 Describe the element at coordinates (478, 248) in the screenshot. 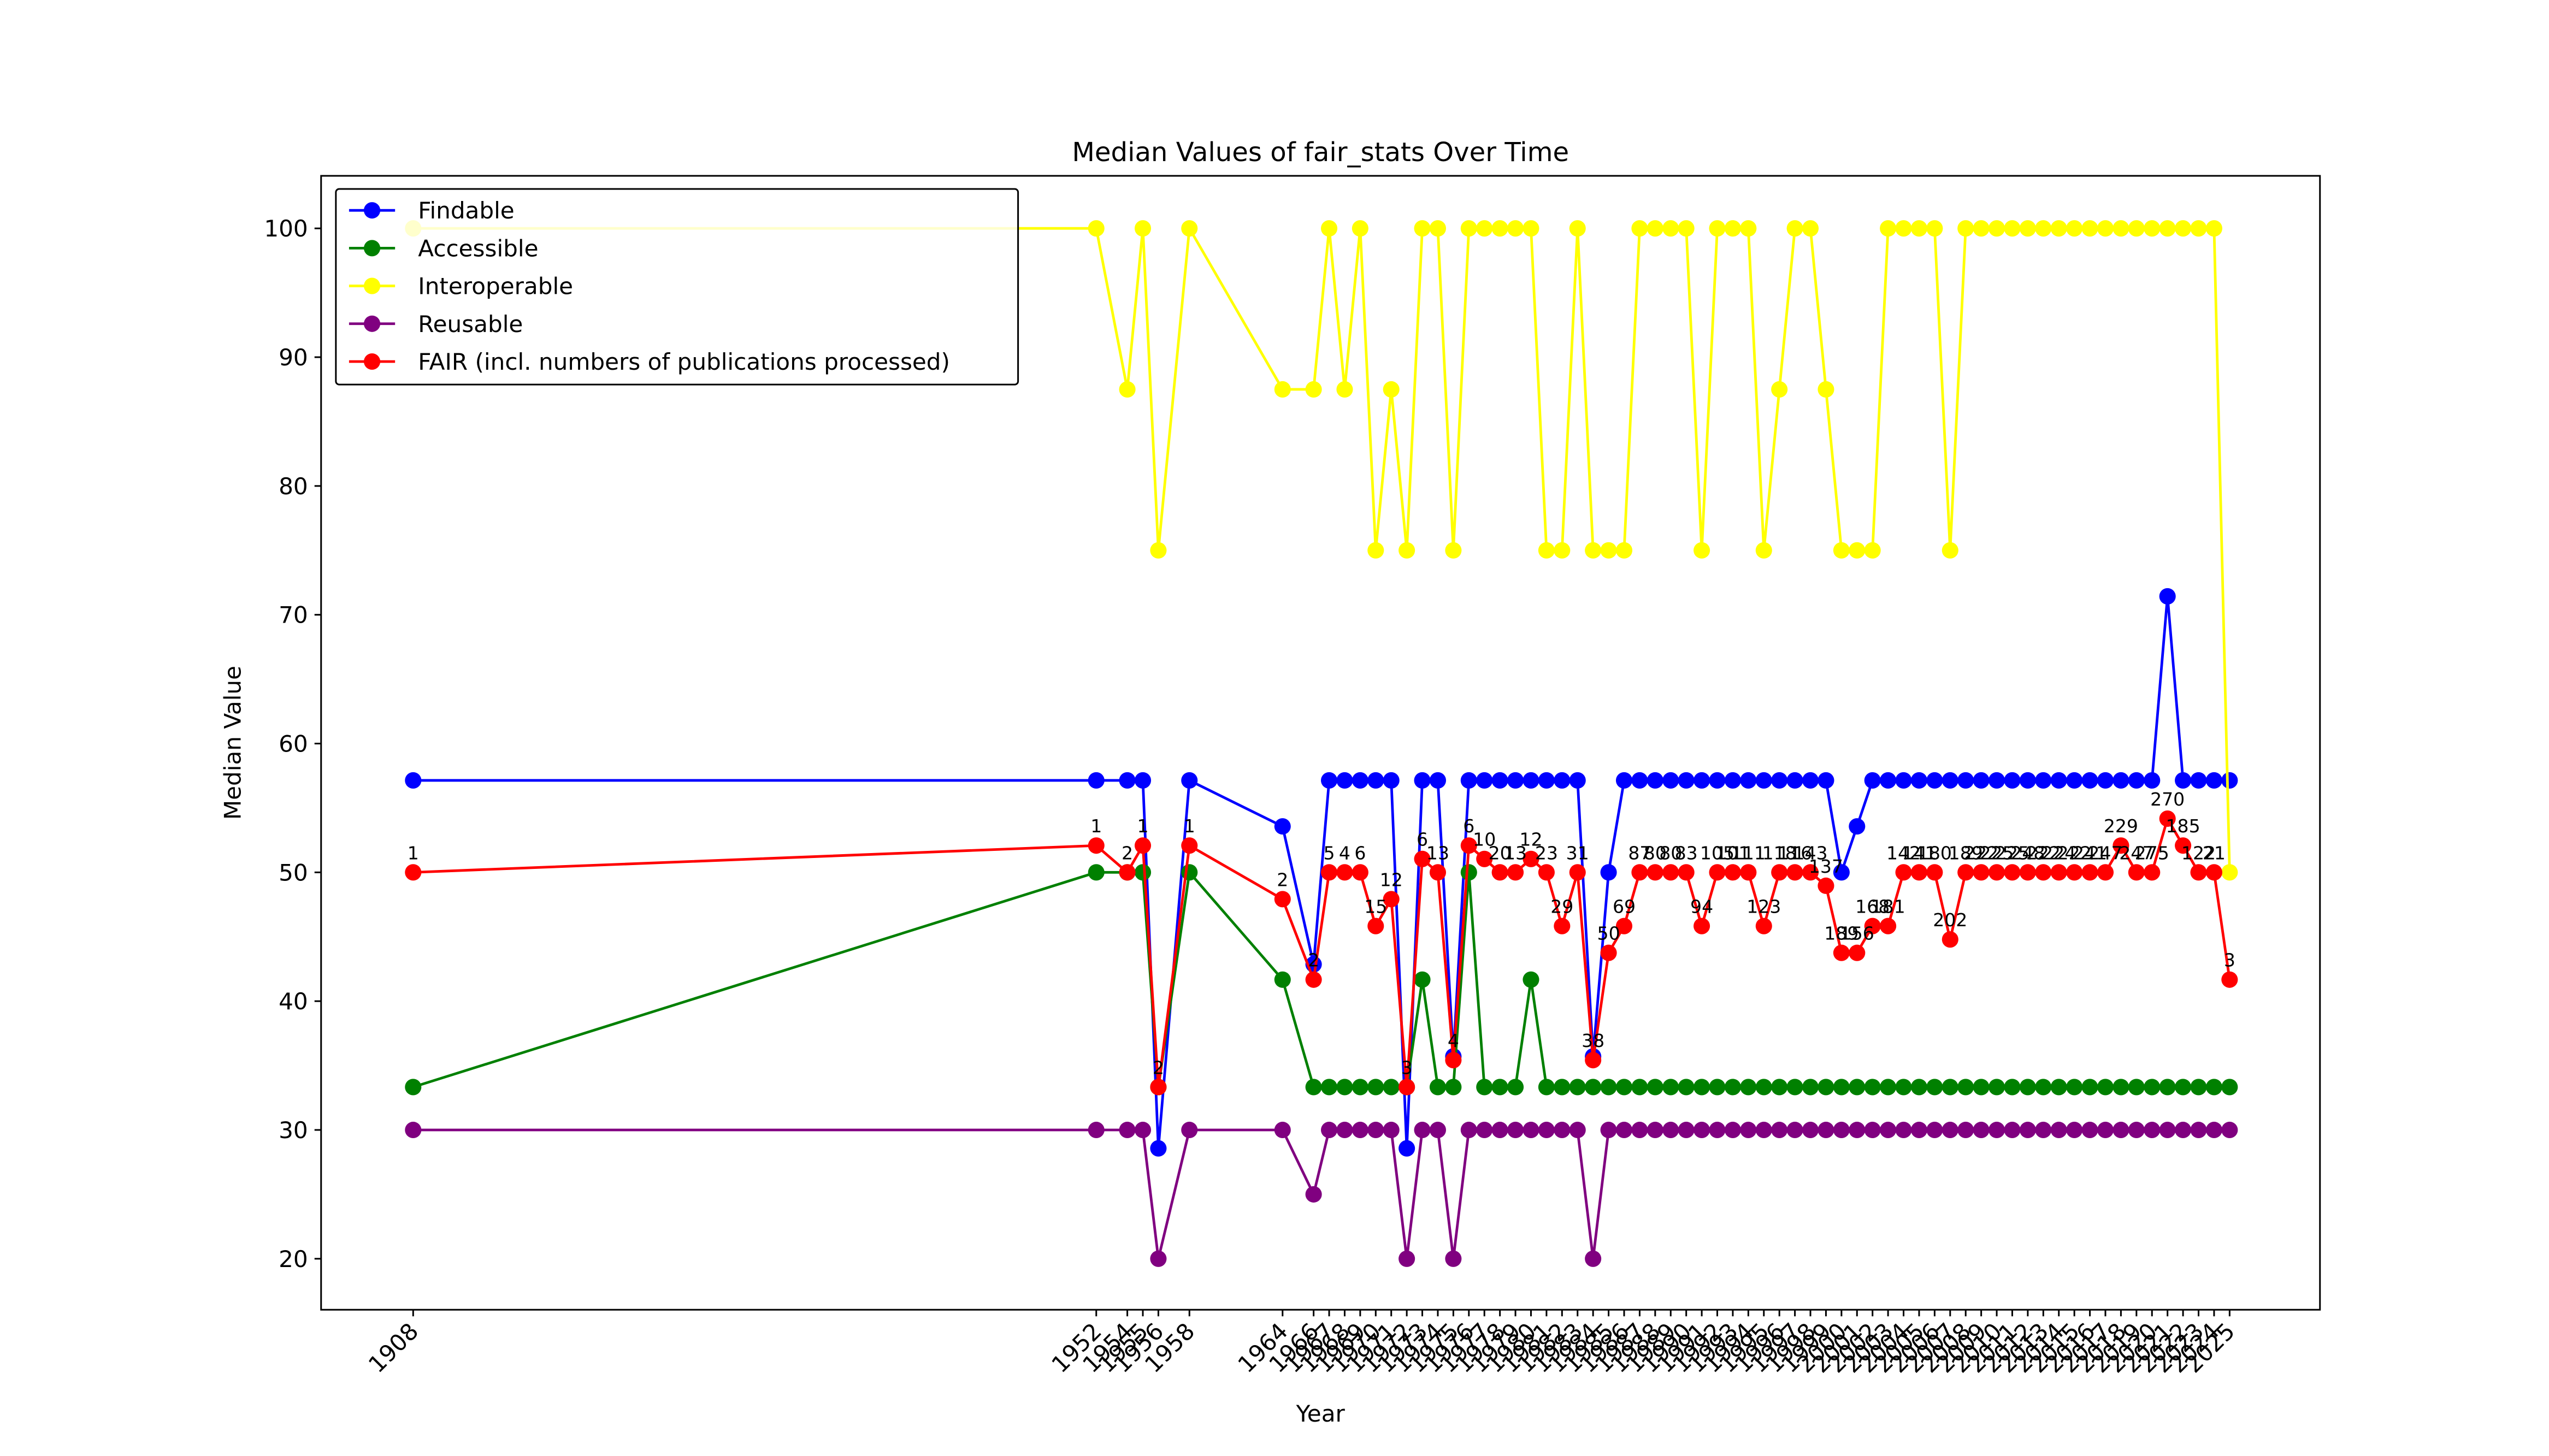

I see `legend-label: Accessible` at that location.